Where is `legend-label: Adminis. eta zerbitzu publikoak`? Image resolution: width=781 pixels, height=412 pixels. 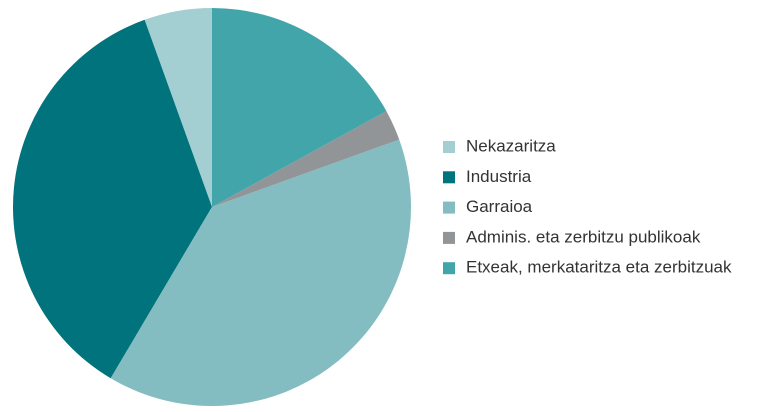 legend-label: Adminis. eta zerbitzu publikoak is located at coordinates (583, 236).